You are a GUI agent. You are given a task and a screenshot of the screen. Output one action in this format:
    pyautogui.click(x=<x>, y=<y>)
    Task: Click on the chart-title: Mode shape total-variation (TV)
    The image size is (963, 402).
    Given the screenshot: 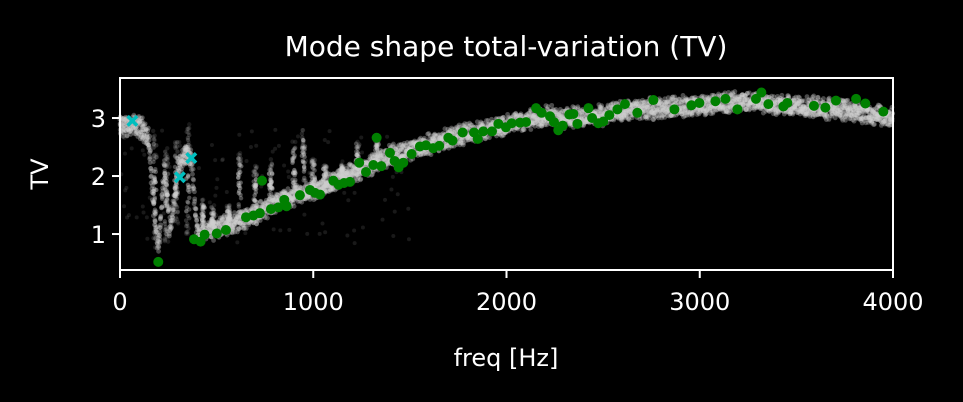 What is the action you would take?
    pyautogui.click(x=506, y=46)
    